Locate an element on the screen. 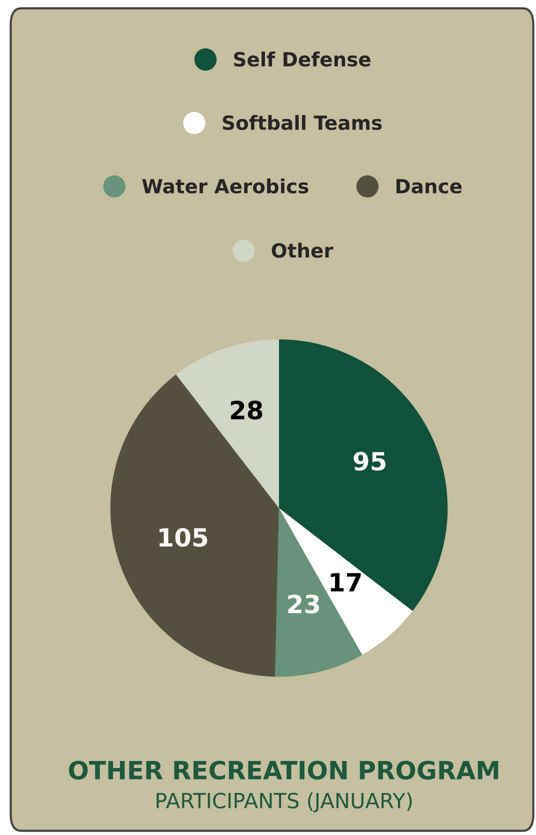  legend-label: Self Defense is located at coordinates (302, 59).